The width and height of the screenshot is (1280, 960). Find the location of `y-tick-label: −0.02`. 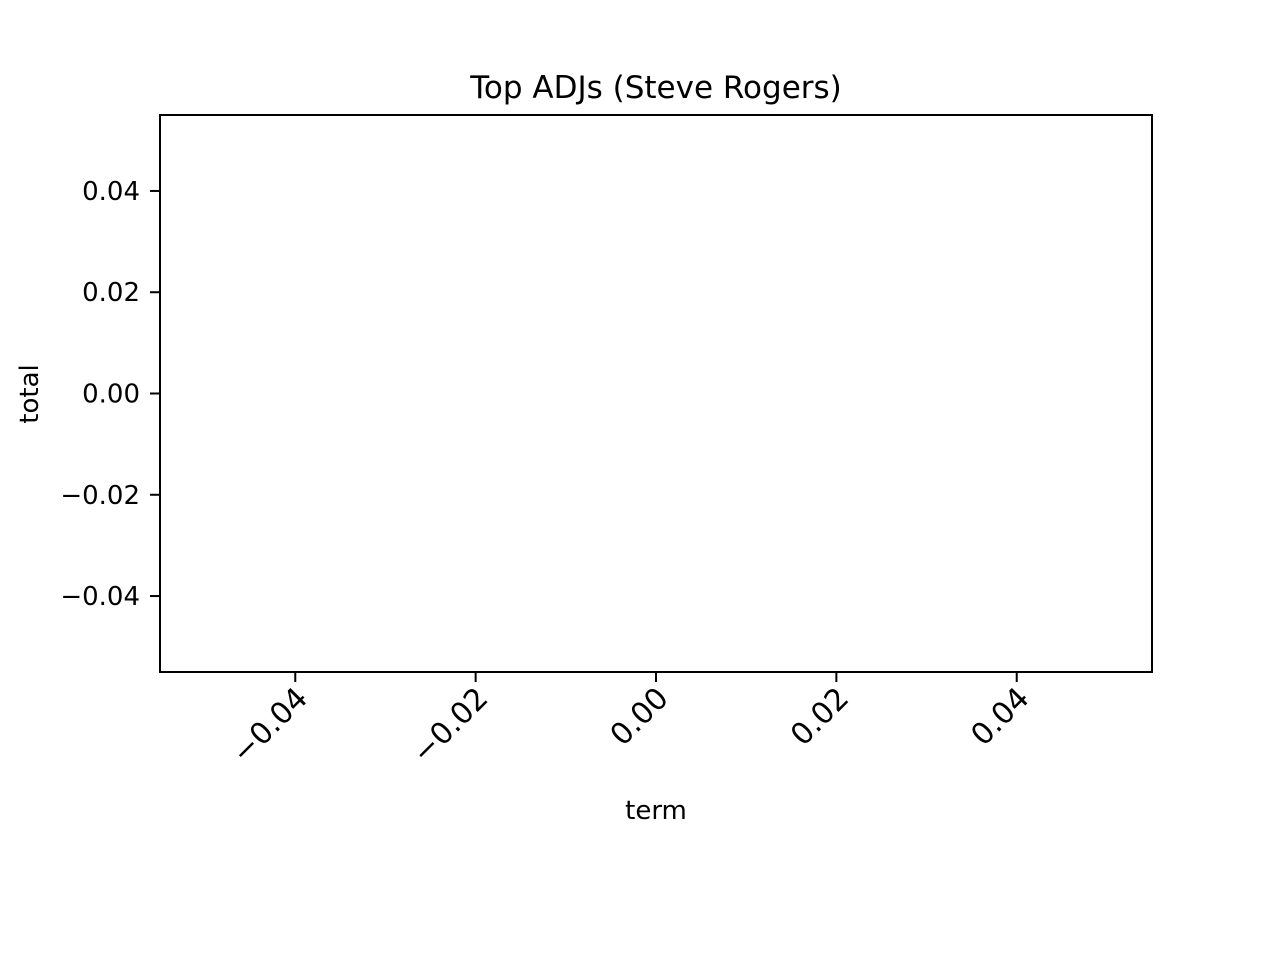

y-tick-label: −0.02 is located at coordinates (100, 496).